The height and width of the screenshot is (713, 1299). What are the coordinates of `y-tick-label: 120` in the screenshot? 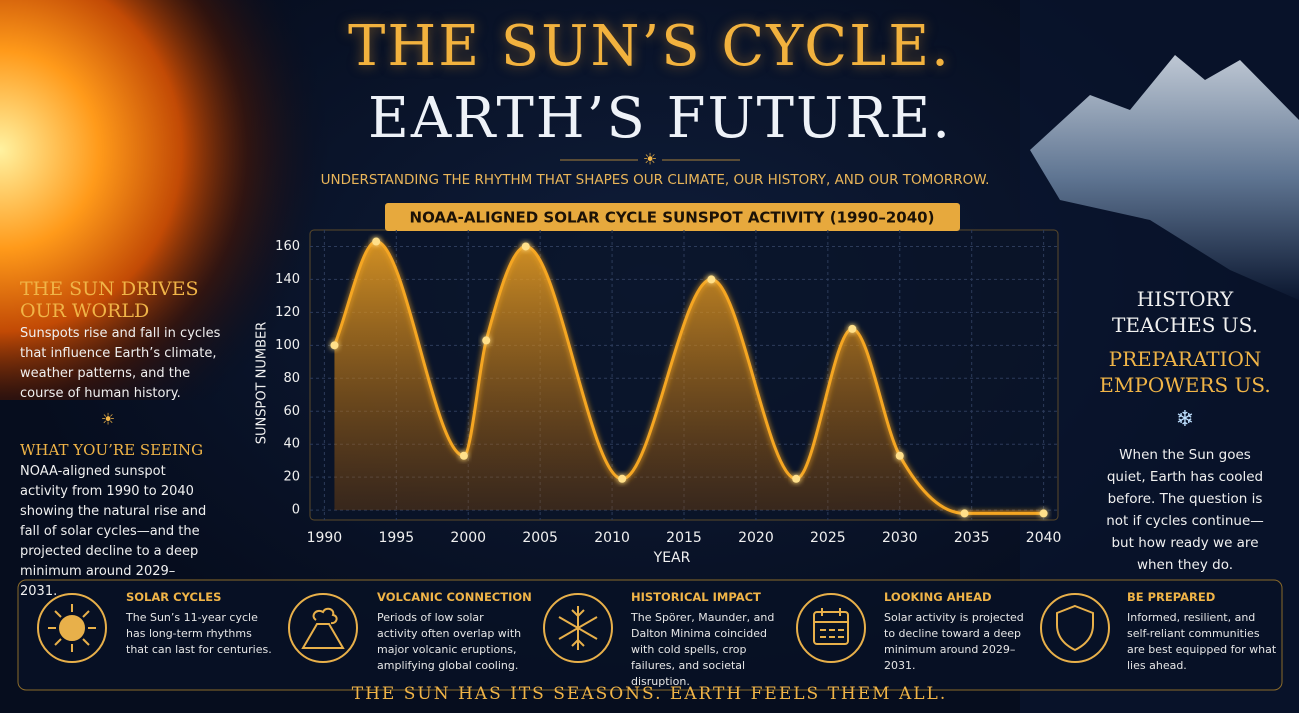 It's located at (287, 312).